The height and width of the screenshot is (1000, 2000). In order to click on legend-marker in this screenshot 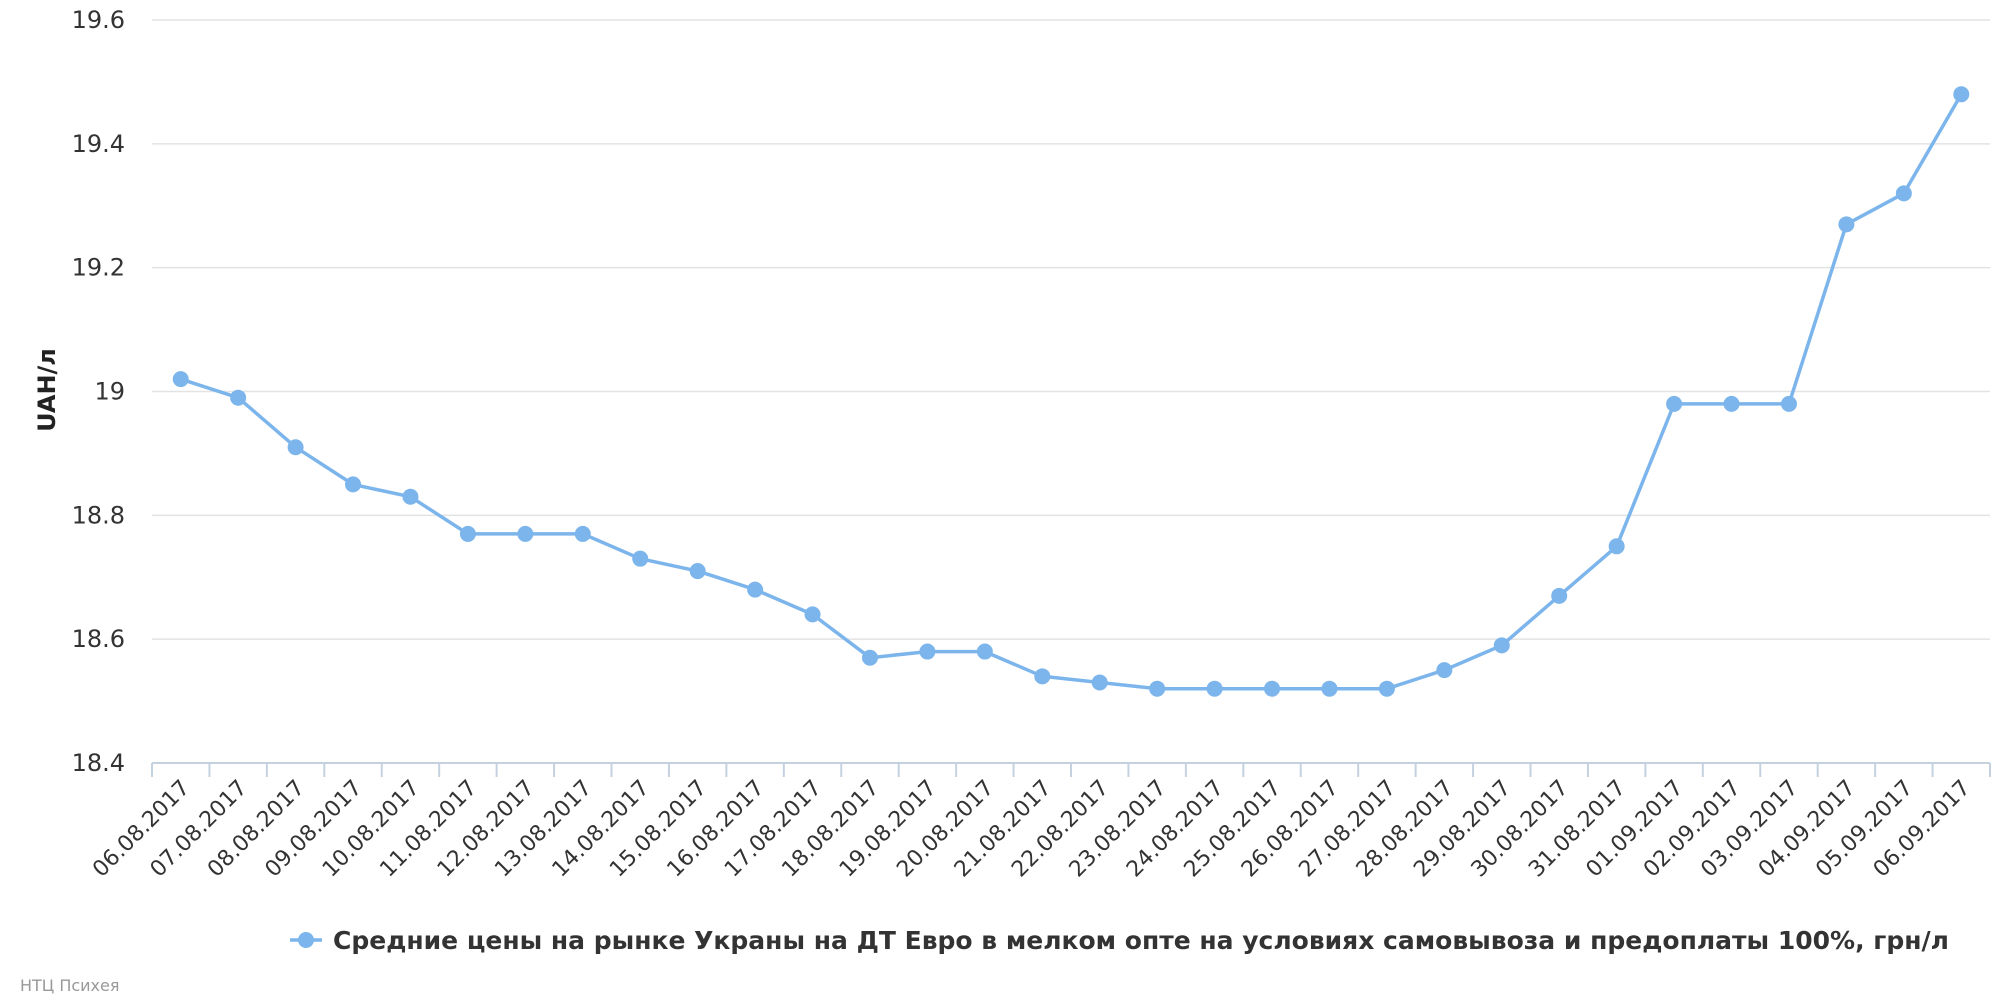, I will do `click(306, 940)`.